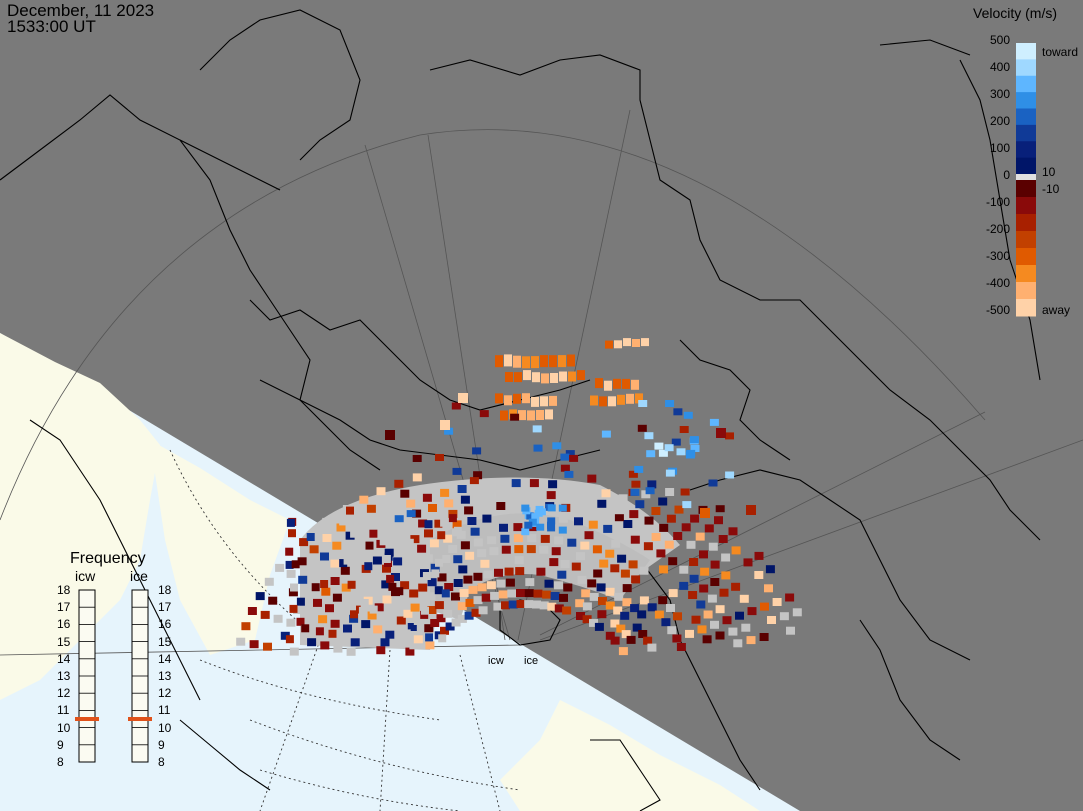  Describe the element at coordinates (997, 283) in the screenshot. I see `velocity-tick: -400` at that location.